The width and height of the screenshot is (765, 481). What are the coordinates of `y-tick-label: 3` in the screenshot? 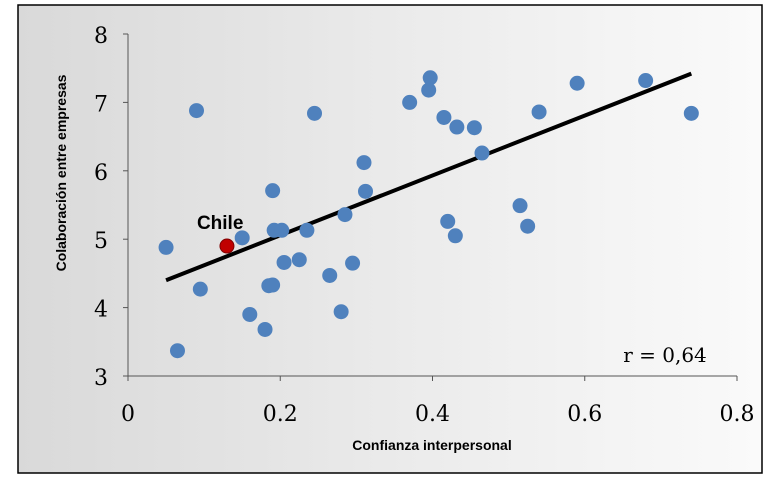 It's located at (101, 378).